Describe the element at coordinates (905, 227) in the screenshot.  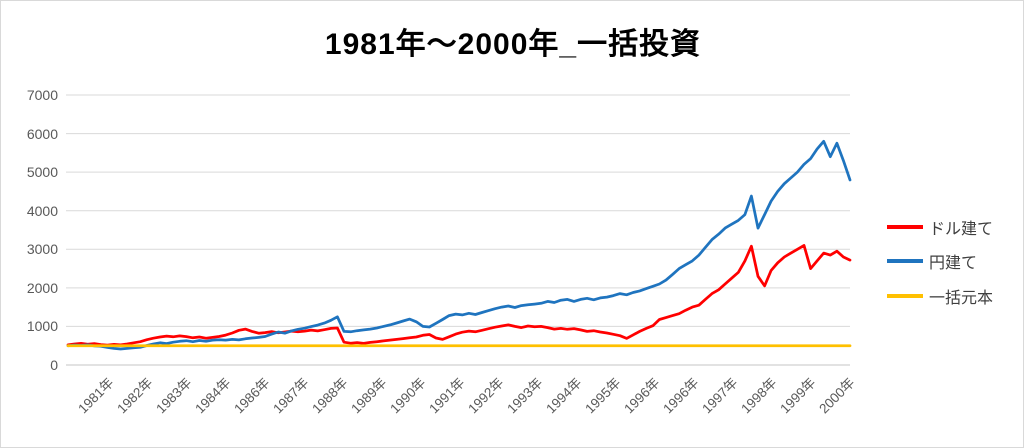
I see `legend-line-swatch-usd` at that location.